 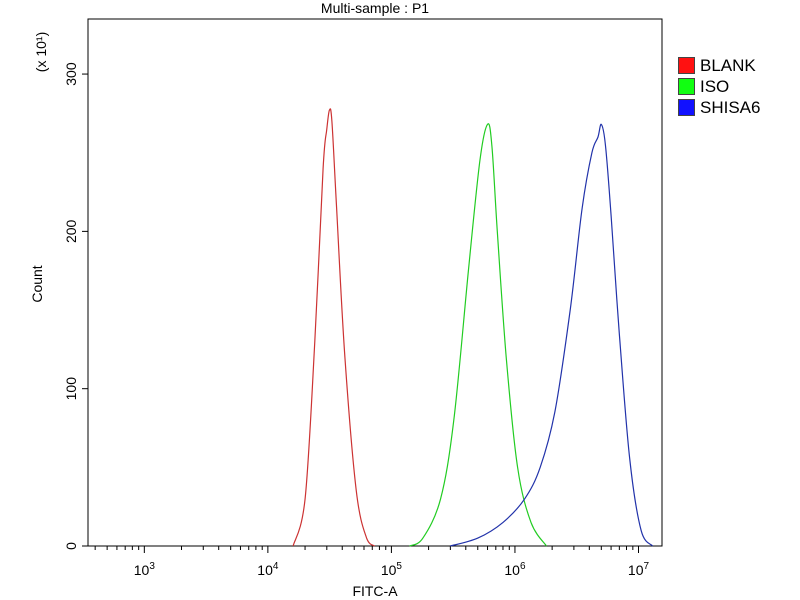 I want to click on x-tick-label: 10⁷, so click(x=639, y=569).